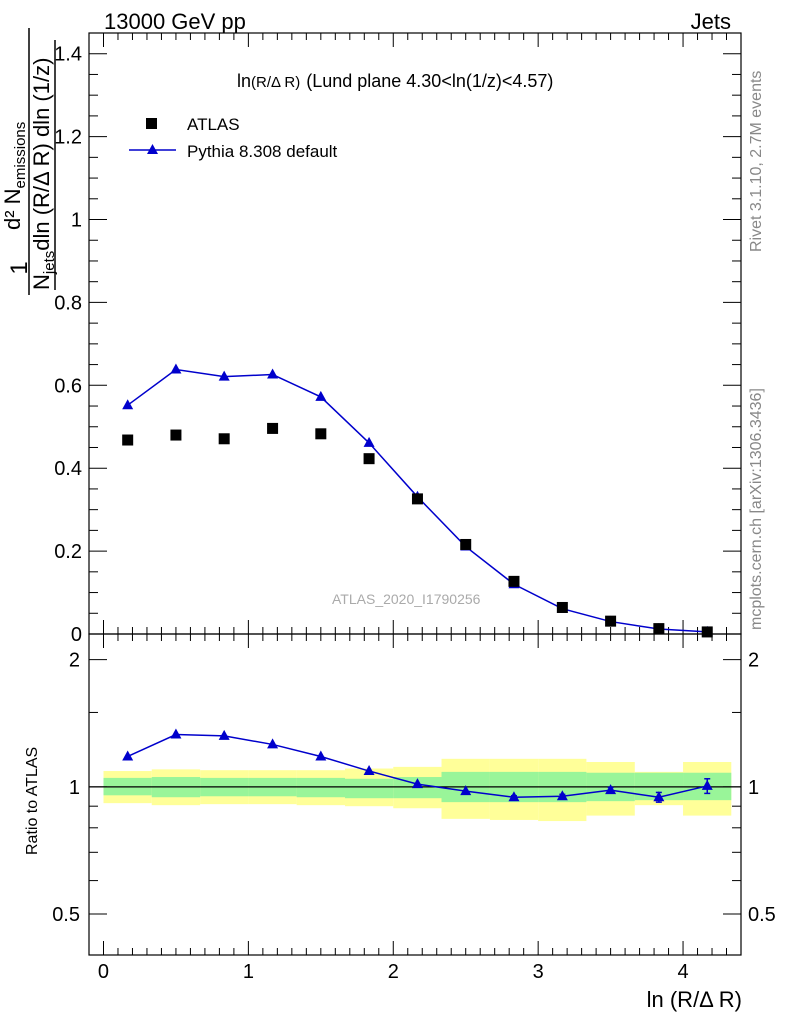 Image resolution: width=786 pixels, height=1024 pixels. What do you see at coordinates (756, 161) in the screenshot?
I see `rivet-version-label: Rivet 3.1.10, 2.7M events` at bounding box center [756, 161].